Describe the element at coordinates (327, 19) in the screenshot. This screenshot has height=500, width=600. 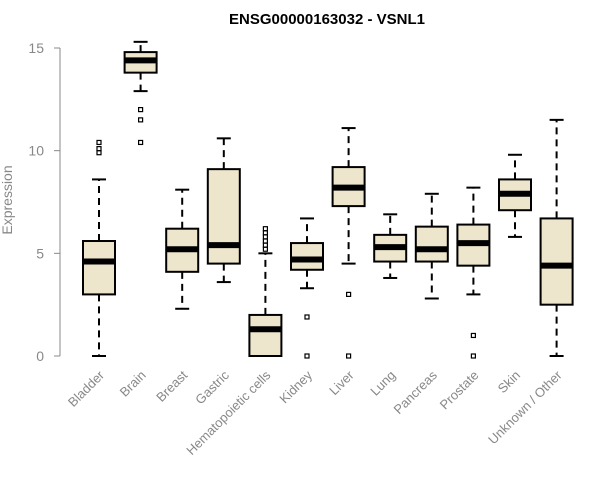
I see `chart-title: ENSG00000163032 - VSNL1` at that location.